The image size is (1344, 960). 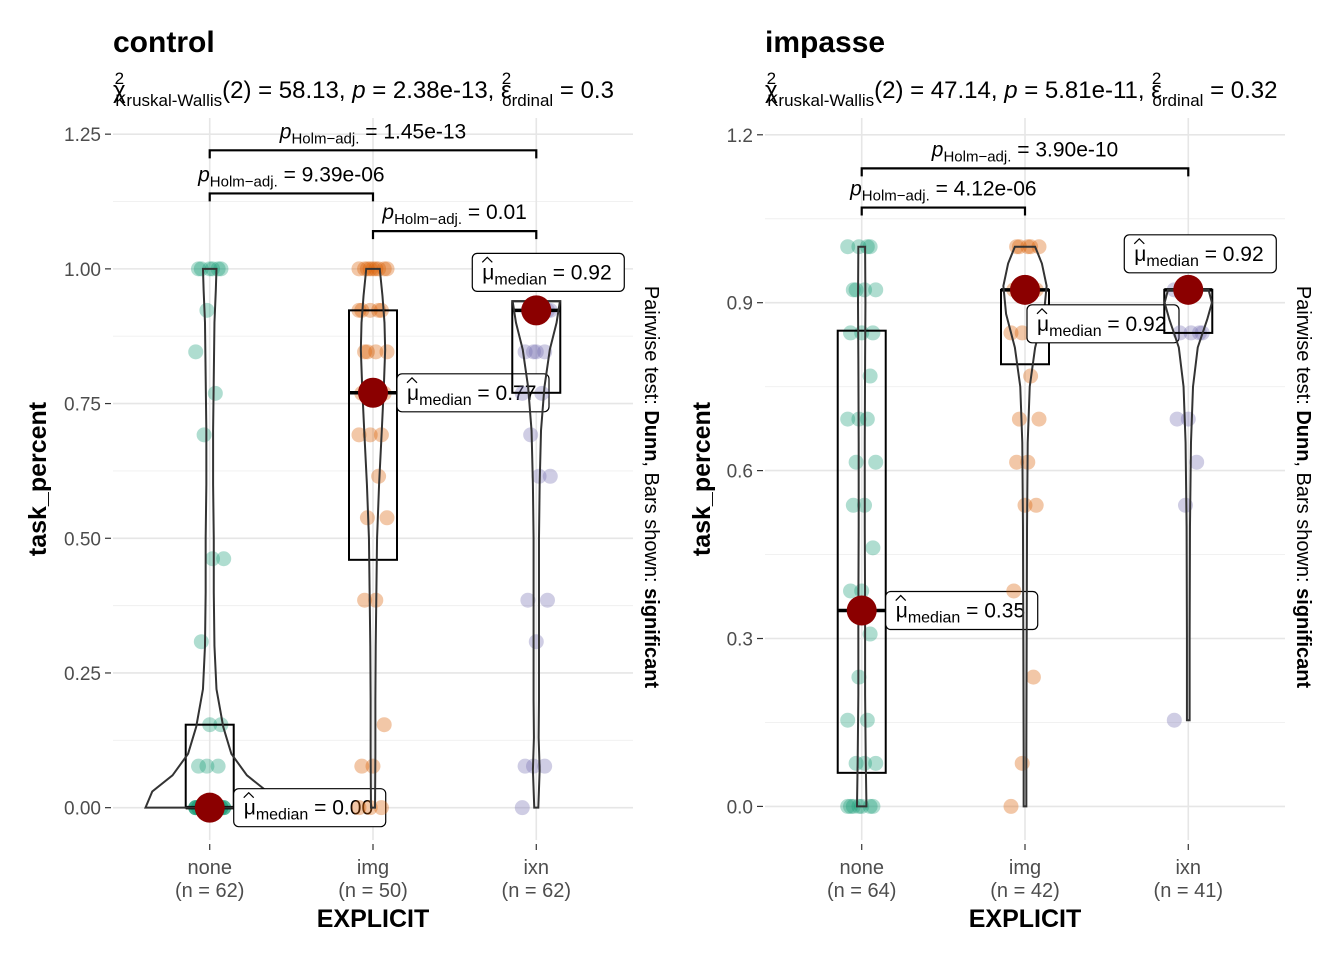 I want to click on median-label: μmedian = 0.77, so click(x=471, y=395).